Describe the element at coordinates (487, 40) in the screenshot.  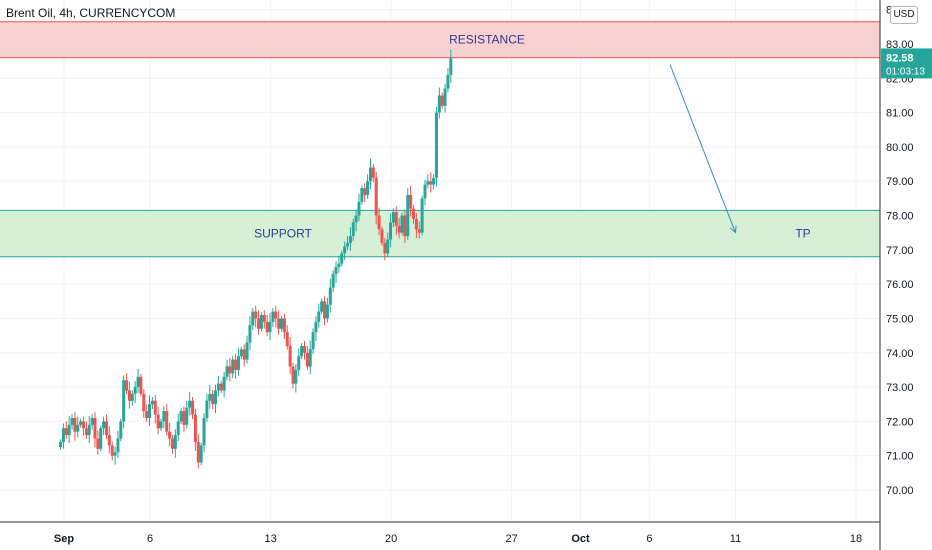
I see `resistance-label: RESISTANCE` at that location.